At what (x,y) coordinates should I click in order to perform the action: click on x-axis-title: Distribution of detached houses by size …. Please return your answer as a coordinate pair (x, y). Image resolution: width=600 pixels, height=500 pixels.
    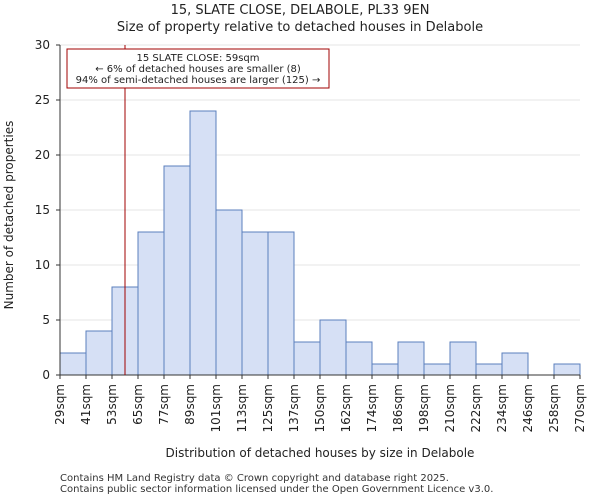
    Looking at the image, I should click on (320, 453).